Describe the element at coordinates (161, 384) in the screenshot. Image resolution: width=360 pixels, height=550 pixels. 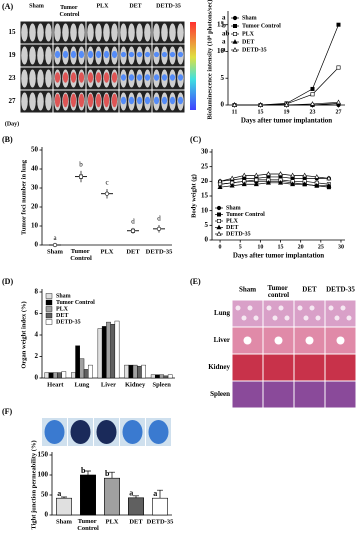
I see `x-tick-label: Spleen` at that location.